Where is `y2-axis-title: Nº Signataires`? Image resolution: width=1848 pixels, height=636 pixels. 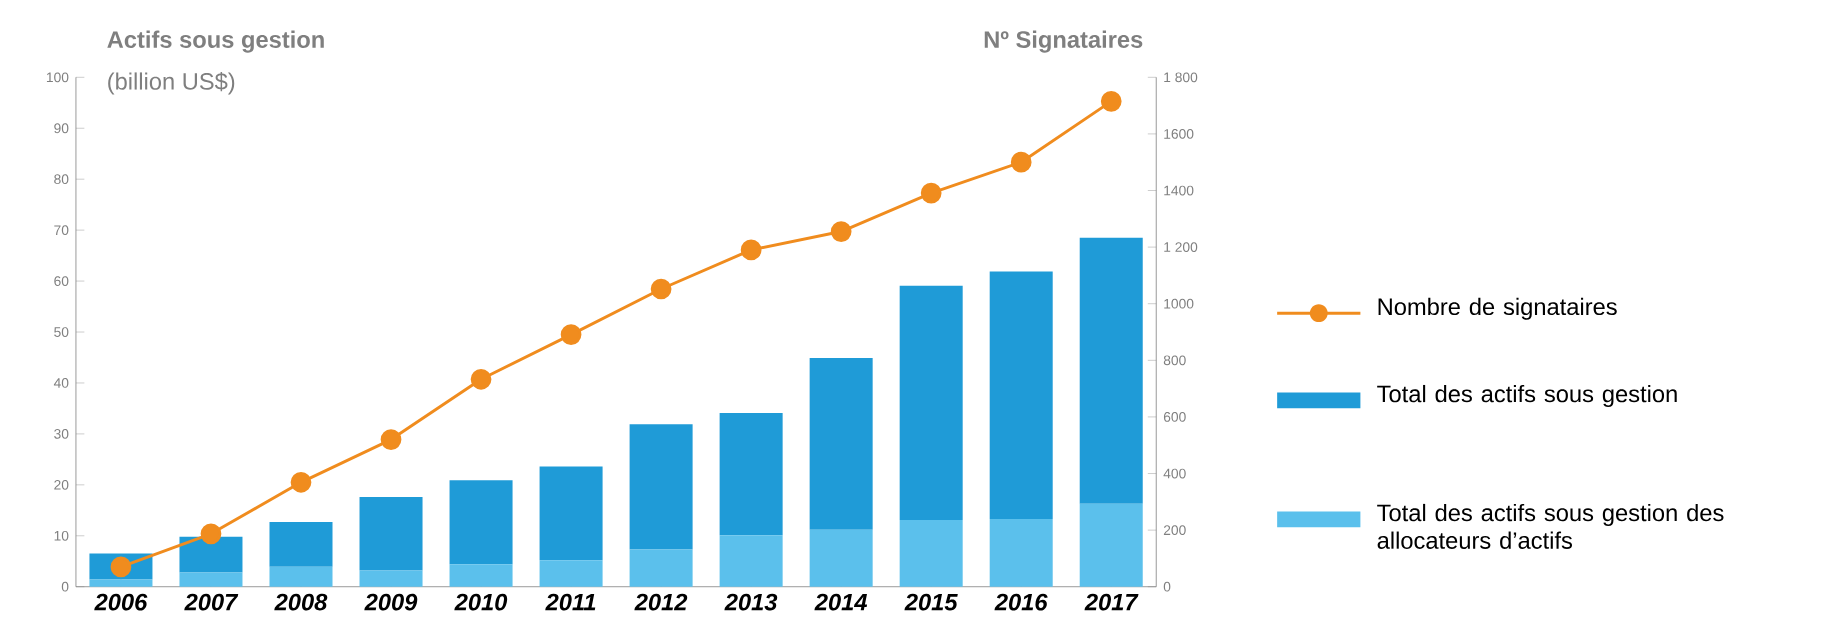
y2-axis-title: Nº Signataires is located at coordinates (1063, 41).